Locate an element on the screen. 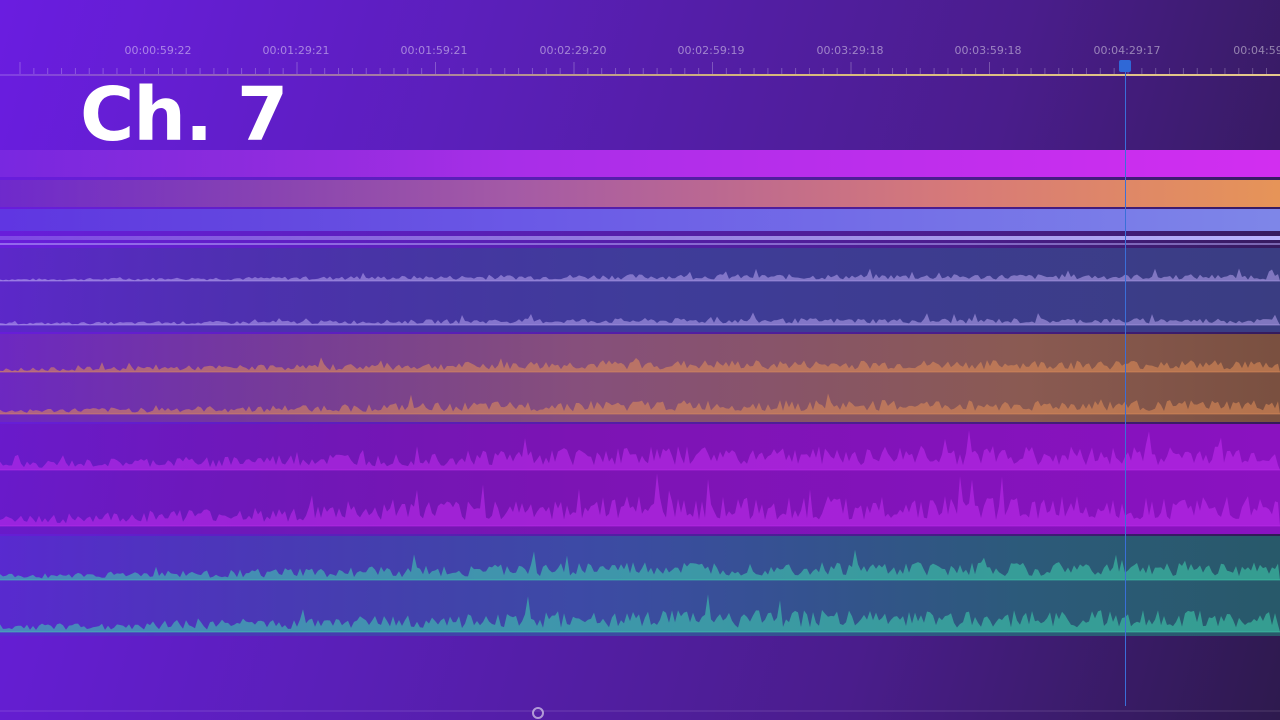 This screenshot has height=720, width=1280. ruler-ticks is located at coordinates (643, 68).